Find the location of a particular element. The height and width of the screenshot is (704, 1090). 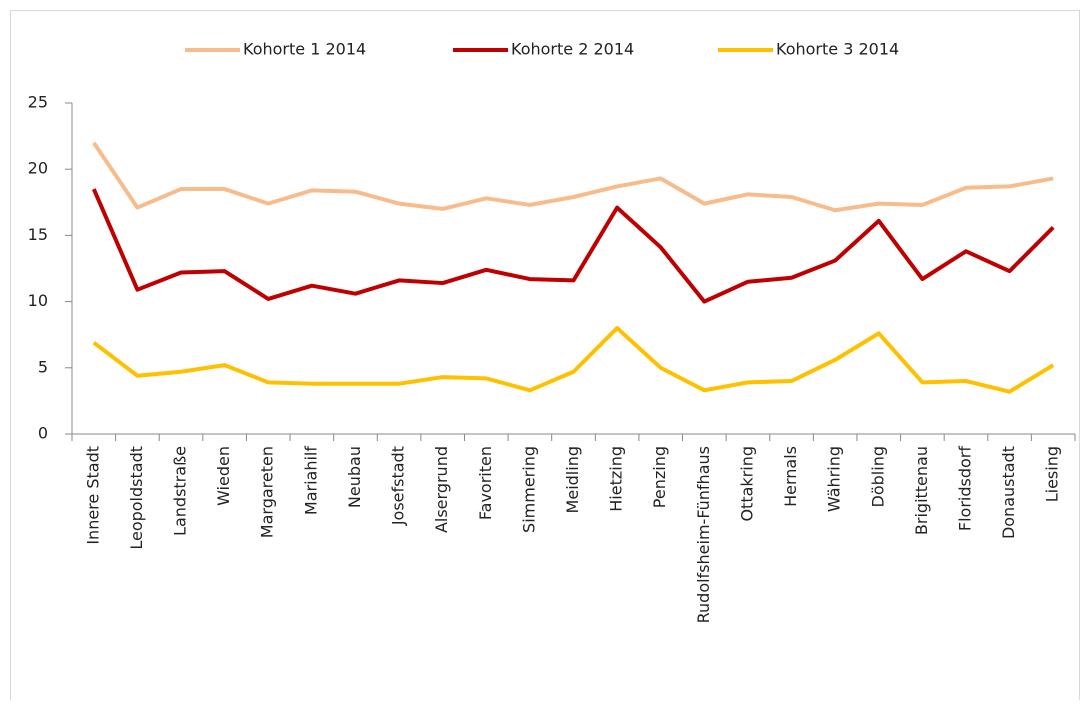

x-tick-label: Innere Stadt is located at coordinates (92, 495).